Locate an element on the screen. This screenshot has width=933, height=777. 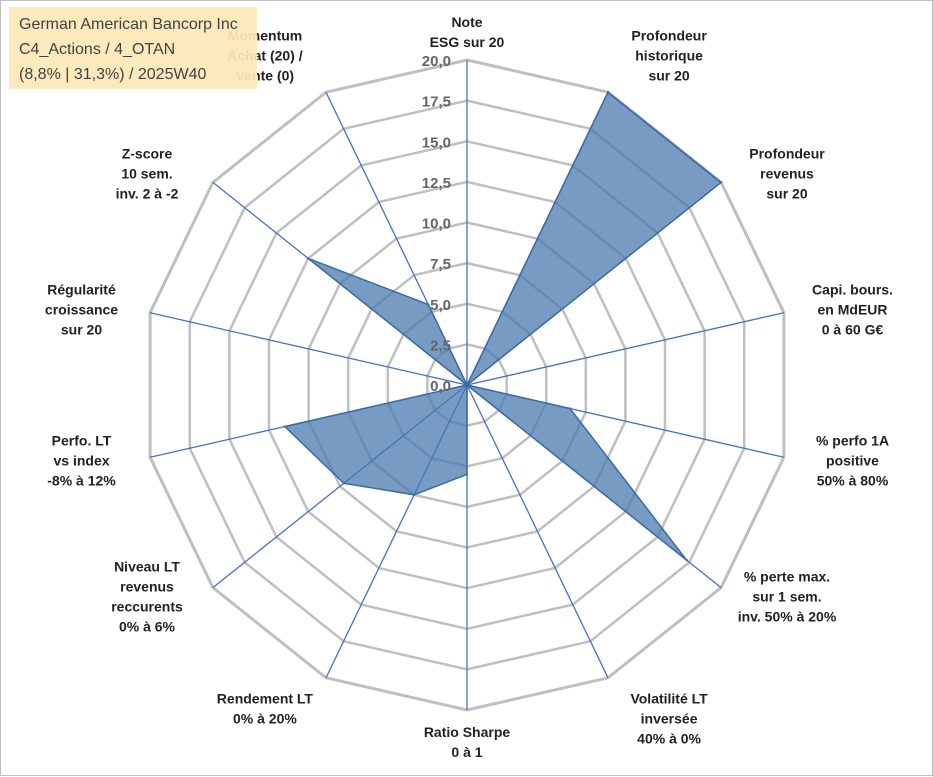
axis-label: % perfo 1A positive 50% à 80% is located at coordinates (852, 460).